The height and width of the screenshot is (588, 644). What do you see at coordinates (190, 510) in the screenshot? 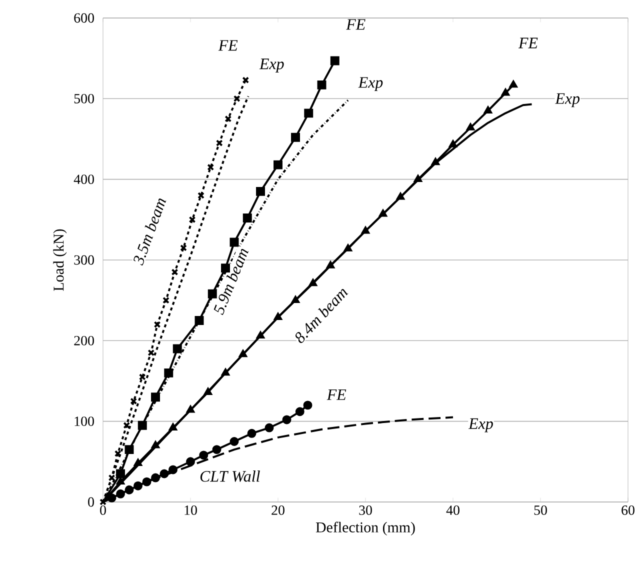
I see `x-tick-label: 10` at bounding box center [190, 510].